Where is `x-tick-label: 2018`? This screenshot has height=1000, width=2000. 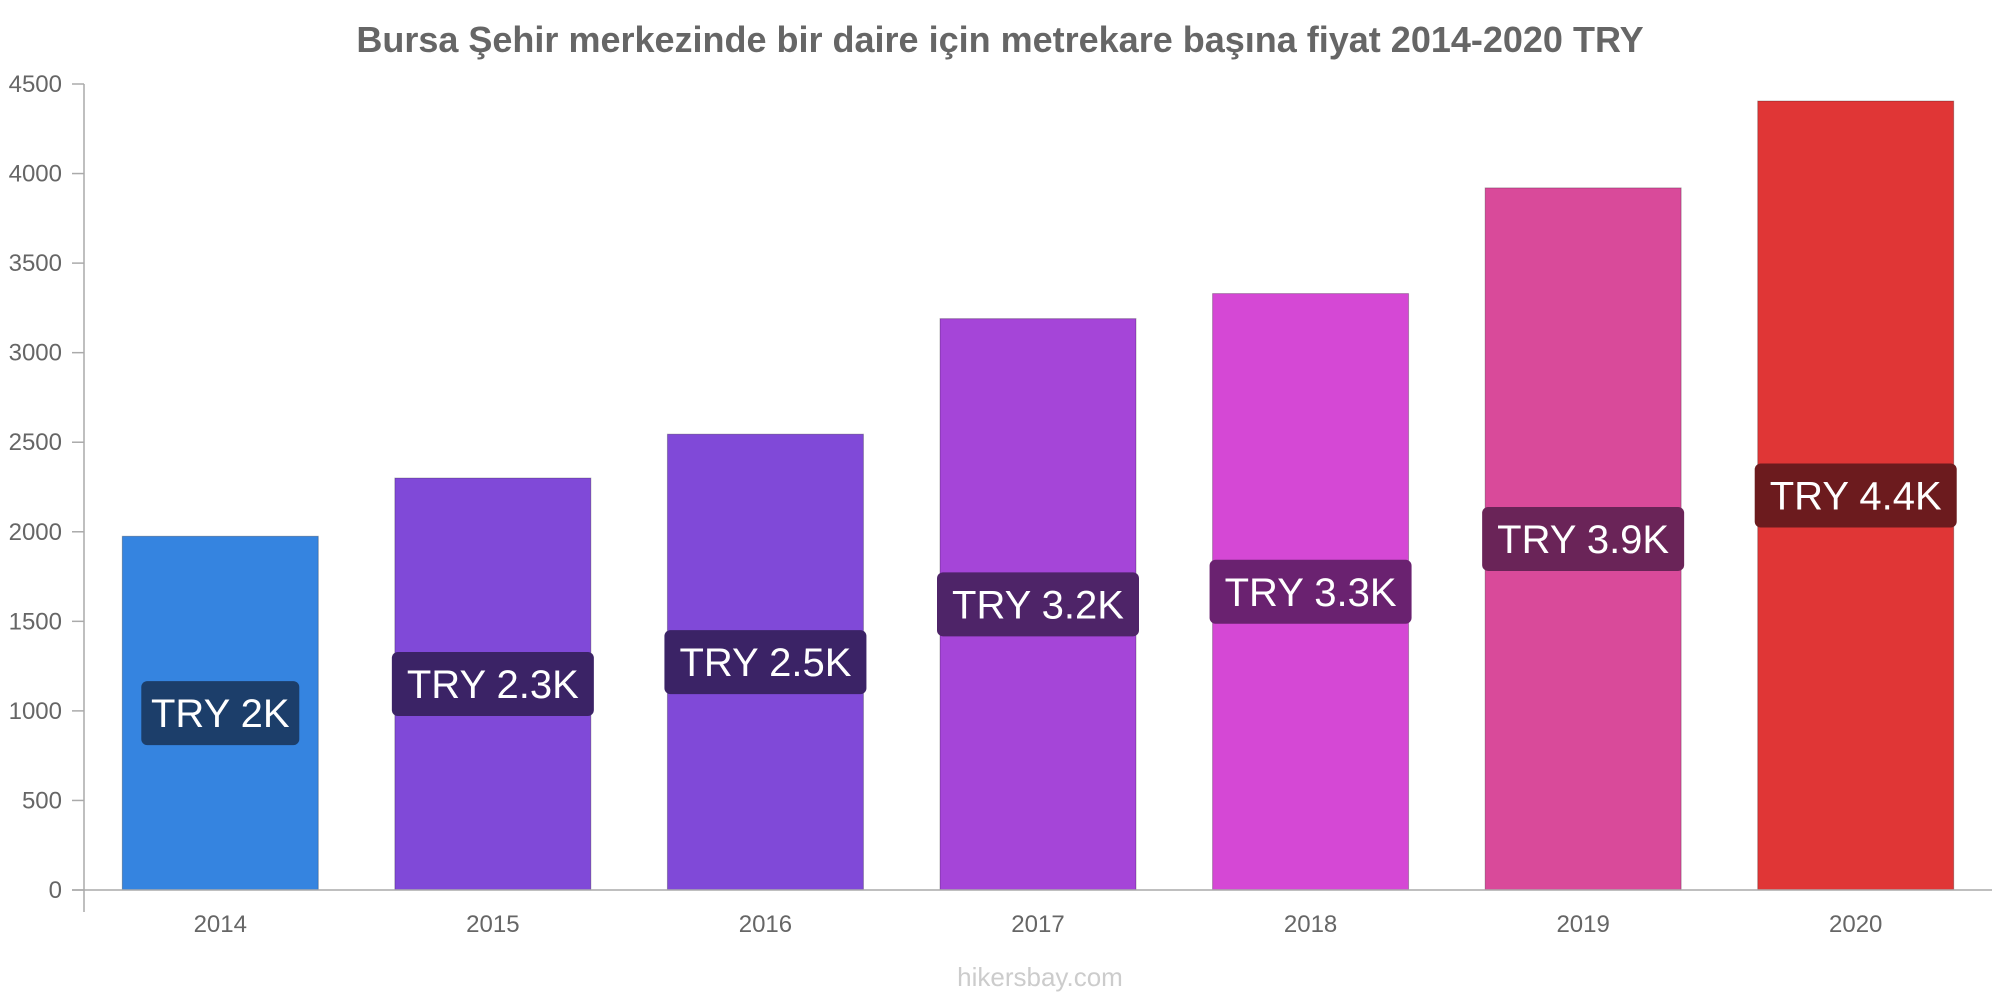
x-tick-label: 2018 is located at coordinates (1310, 924).